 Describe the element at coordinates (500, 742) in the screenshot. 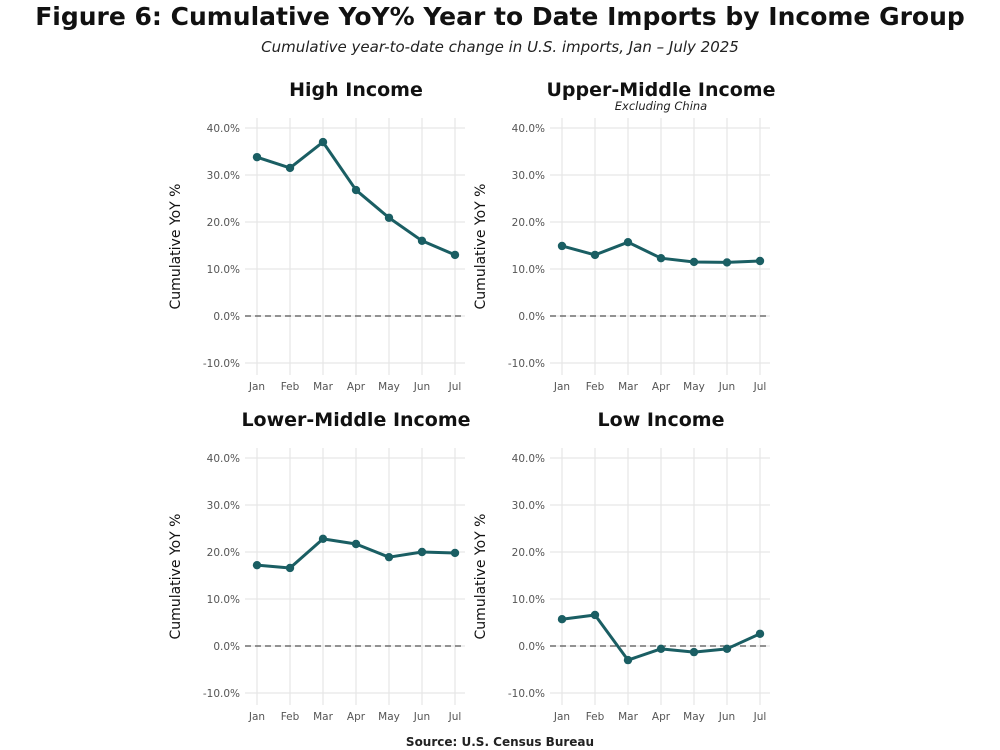

I see `source-note: Source: U.S. Census Bureau` at that location.